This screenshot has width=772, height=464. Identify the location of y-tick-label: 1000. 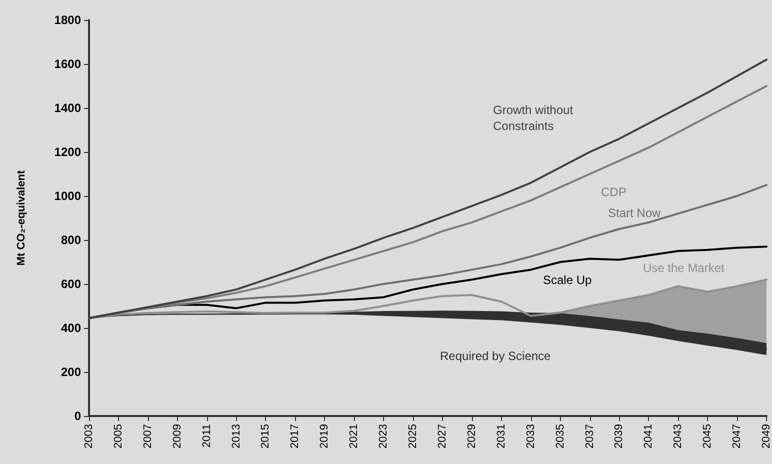
(68, 196).